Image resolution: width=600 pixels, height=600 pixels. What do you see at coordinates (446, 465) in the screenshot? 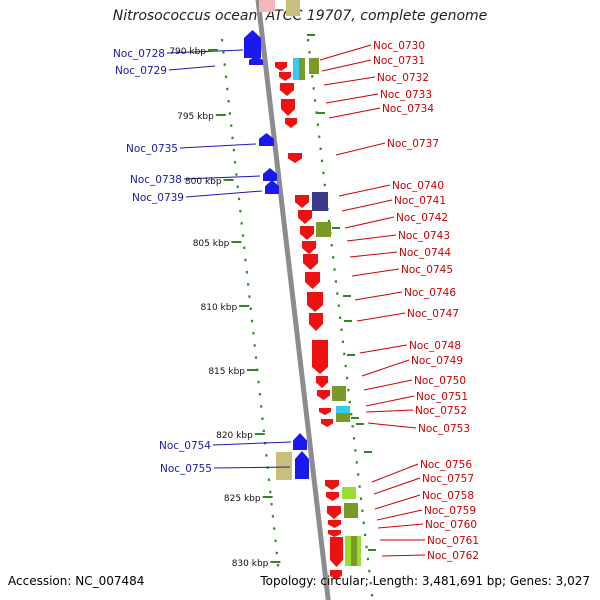
I see `forward-gene-label: Noc_0756` at bounding box center [446, 465].